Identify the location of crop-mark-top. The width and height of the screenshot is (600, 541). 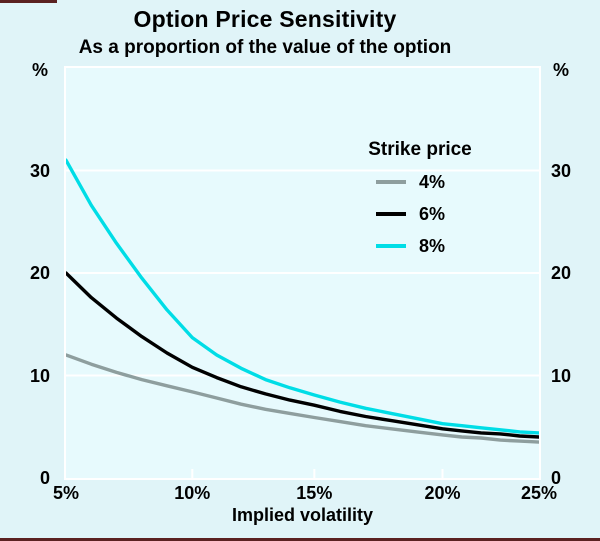
(28, 1).